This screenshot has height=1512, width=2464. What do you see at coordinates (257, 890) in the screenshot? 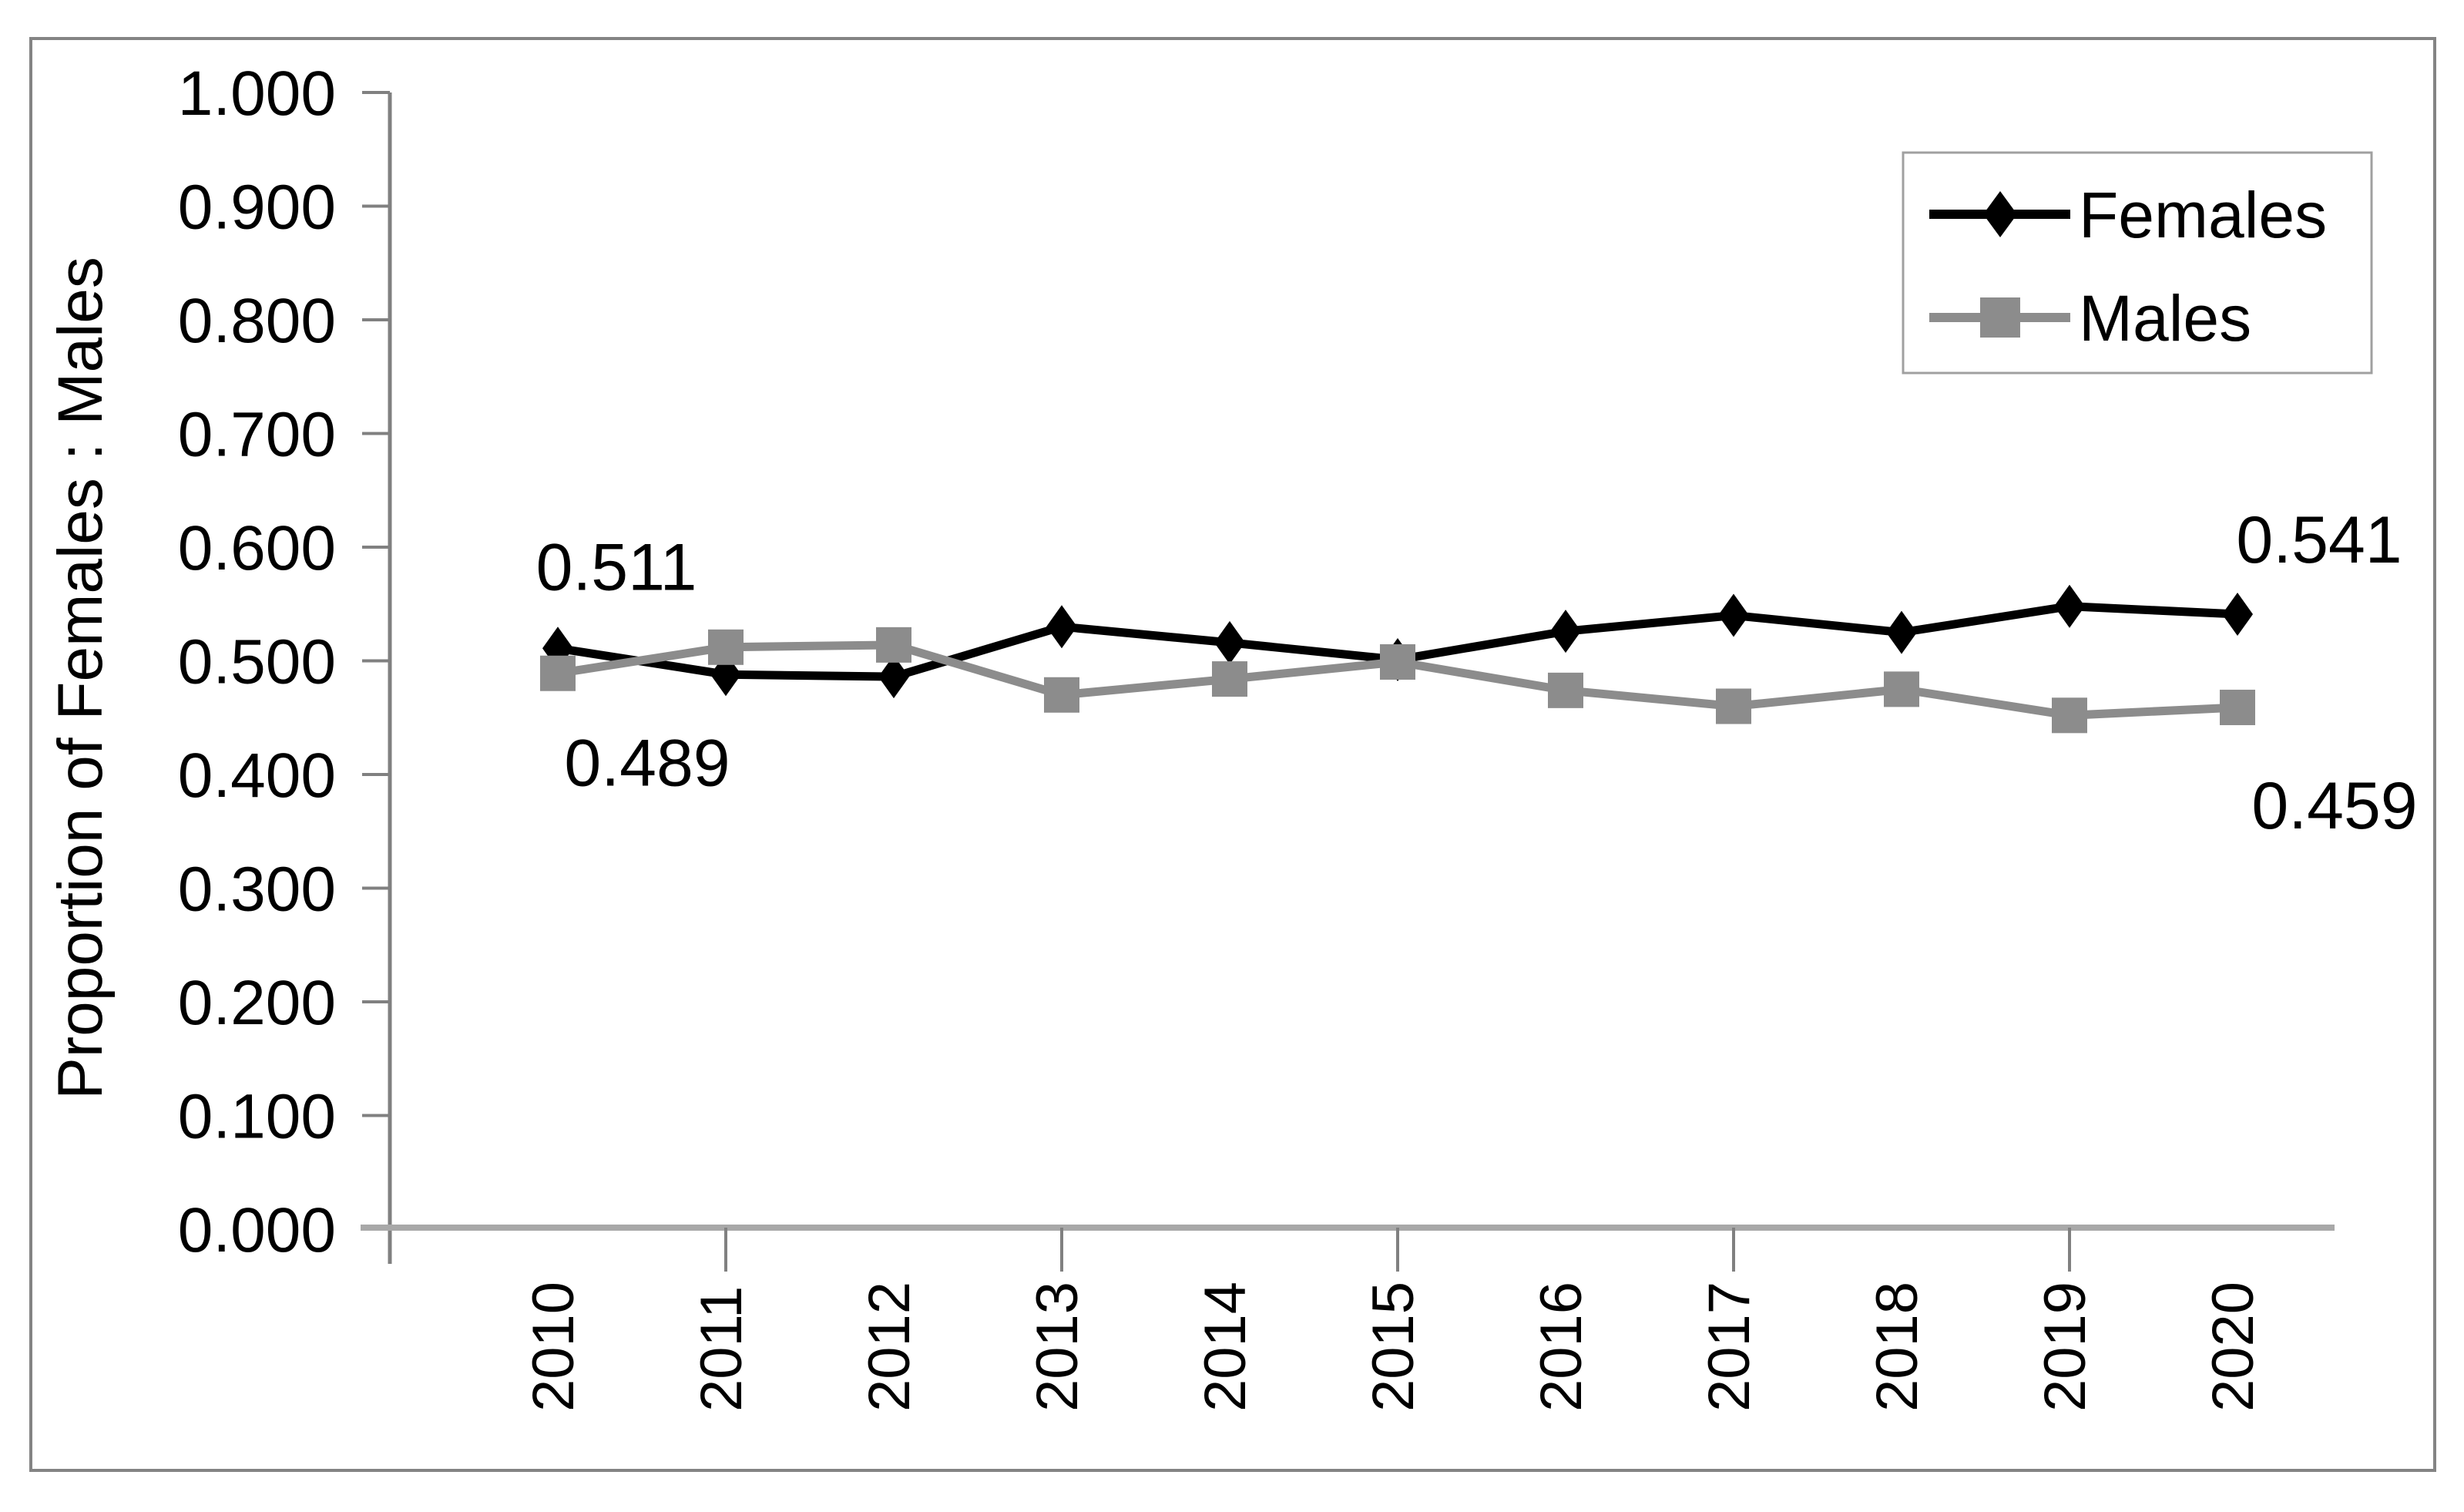
I see `y-tick-label: 0.300` at bounding box center [257, 890].